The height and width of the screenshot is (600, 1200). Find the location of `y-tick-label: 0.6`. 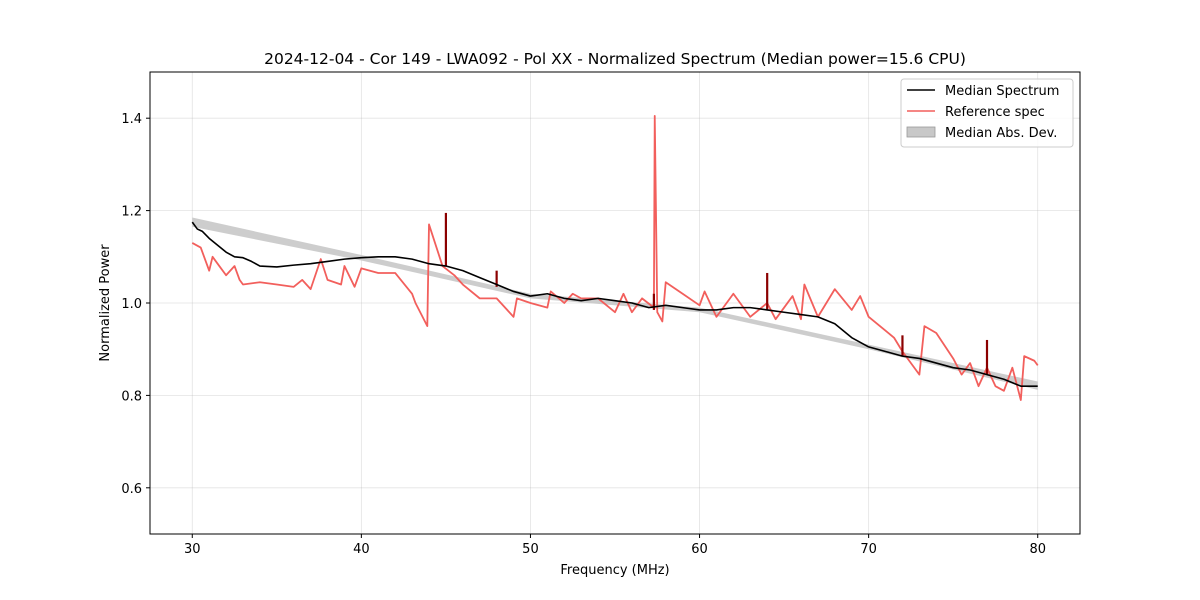

y-tick-label: 0.6 is located at coordinates (131, 489).